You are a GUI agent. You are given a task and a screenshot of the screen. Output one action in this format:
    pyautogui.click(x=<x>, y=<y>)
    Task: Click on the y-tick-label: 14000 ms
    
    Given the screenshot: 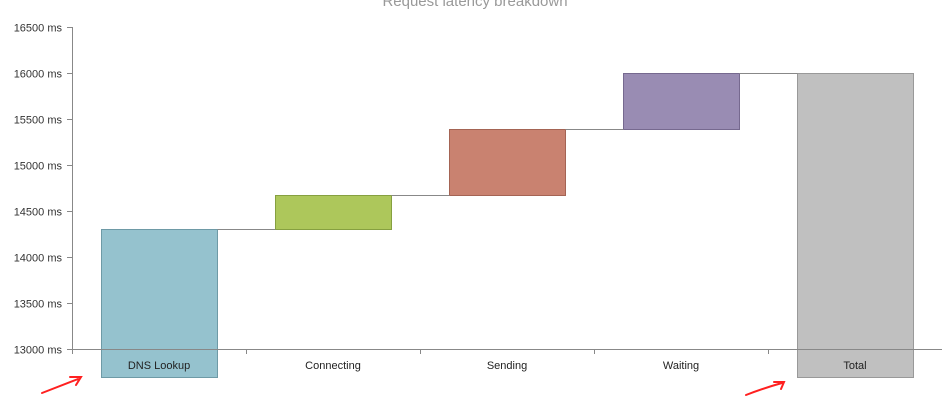 What is the action you would take?
    pyautogui.click(x=38, y=259)
    